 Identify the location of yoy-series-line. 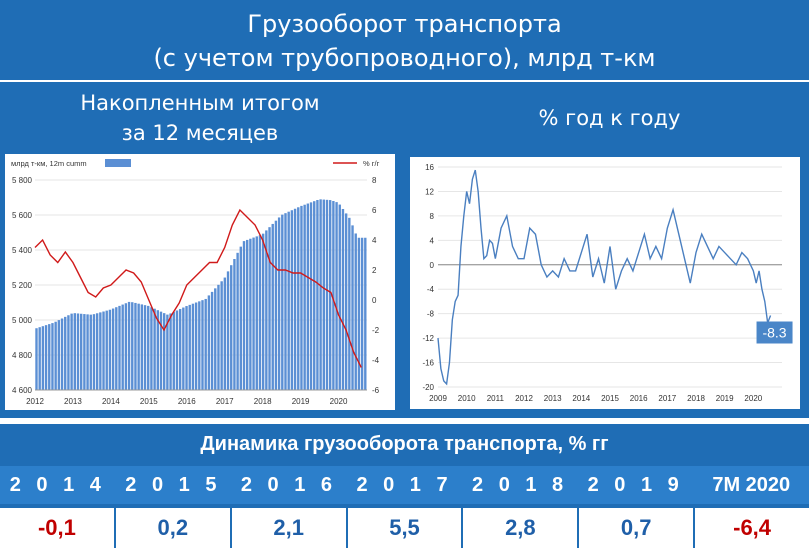
(198, 288).